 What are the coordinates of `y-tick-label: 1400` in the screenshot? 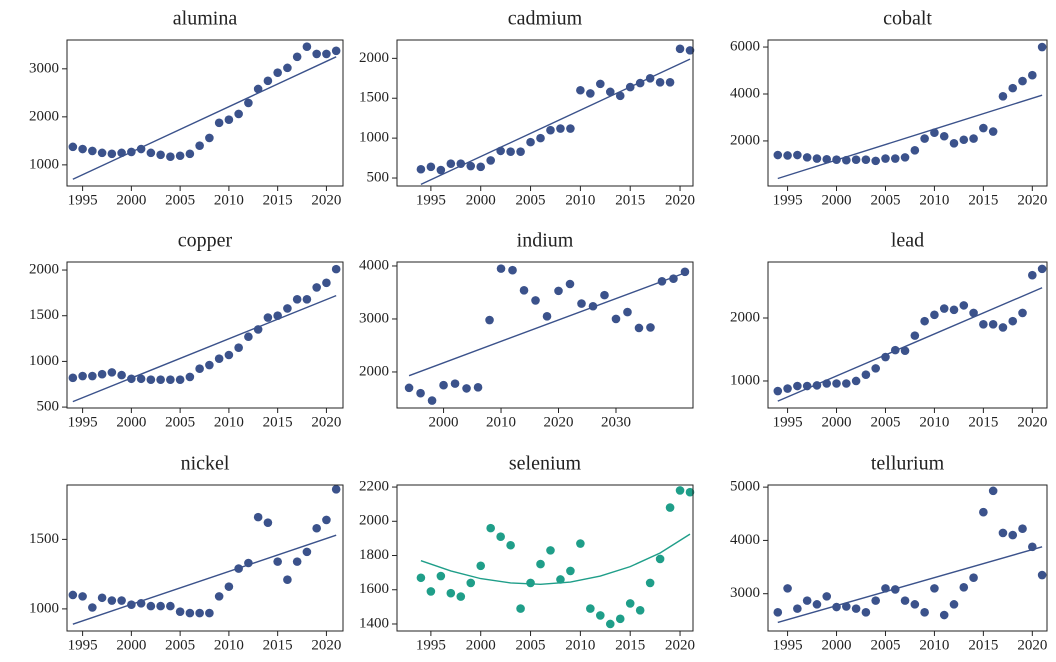 It's located at (374, 623).